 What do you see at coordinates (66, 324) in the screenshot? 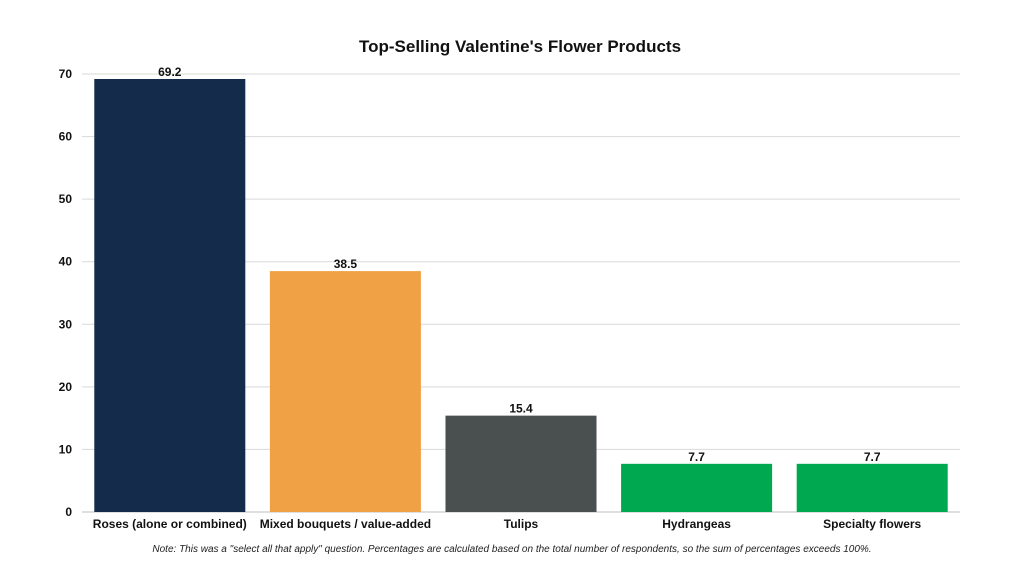
I see `y-tick-label: 30` at bounding box center [66, 324].